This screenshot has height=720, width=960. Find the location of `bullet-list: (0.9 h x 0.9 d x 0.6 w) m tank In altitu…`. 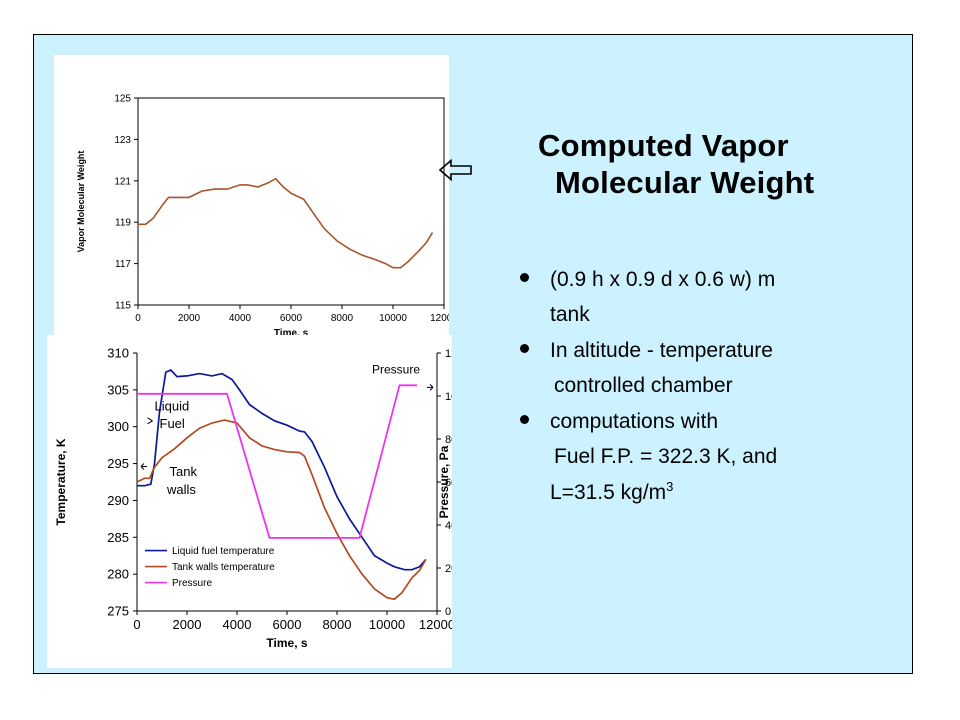

bullet-list: (0.9 h x 0.9 d x 0.6 w) m tank In altitu… is located at coordinates (702, 386).